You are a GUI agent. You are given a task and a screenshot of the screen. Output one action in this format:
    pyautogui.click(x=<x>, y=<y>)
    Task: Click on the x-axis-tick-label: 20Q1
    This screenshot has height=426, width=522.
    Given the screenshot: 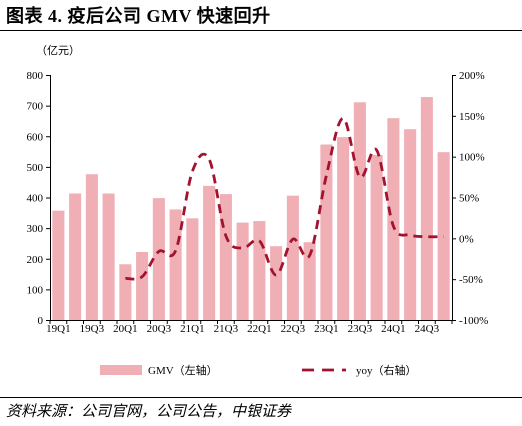 What is the action you would take?
    pyautogui.click(x=125, y=329)
    